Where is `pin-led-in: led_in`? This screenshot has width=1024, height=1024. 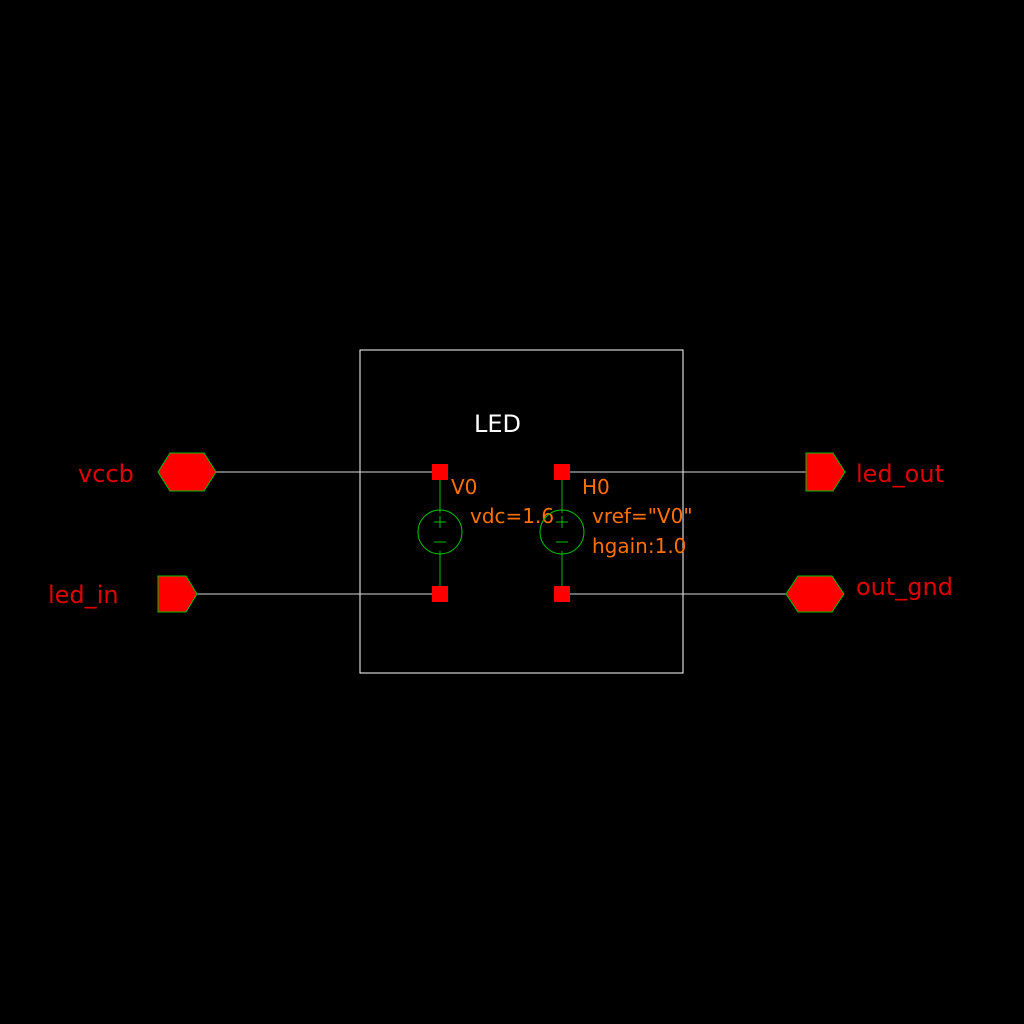
pin-led-in: led_in is located at coordinates (123, 594).